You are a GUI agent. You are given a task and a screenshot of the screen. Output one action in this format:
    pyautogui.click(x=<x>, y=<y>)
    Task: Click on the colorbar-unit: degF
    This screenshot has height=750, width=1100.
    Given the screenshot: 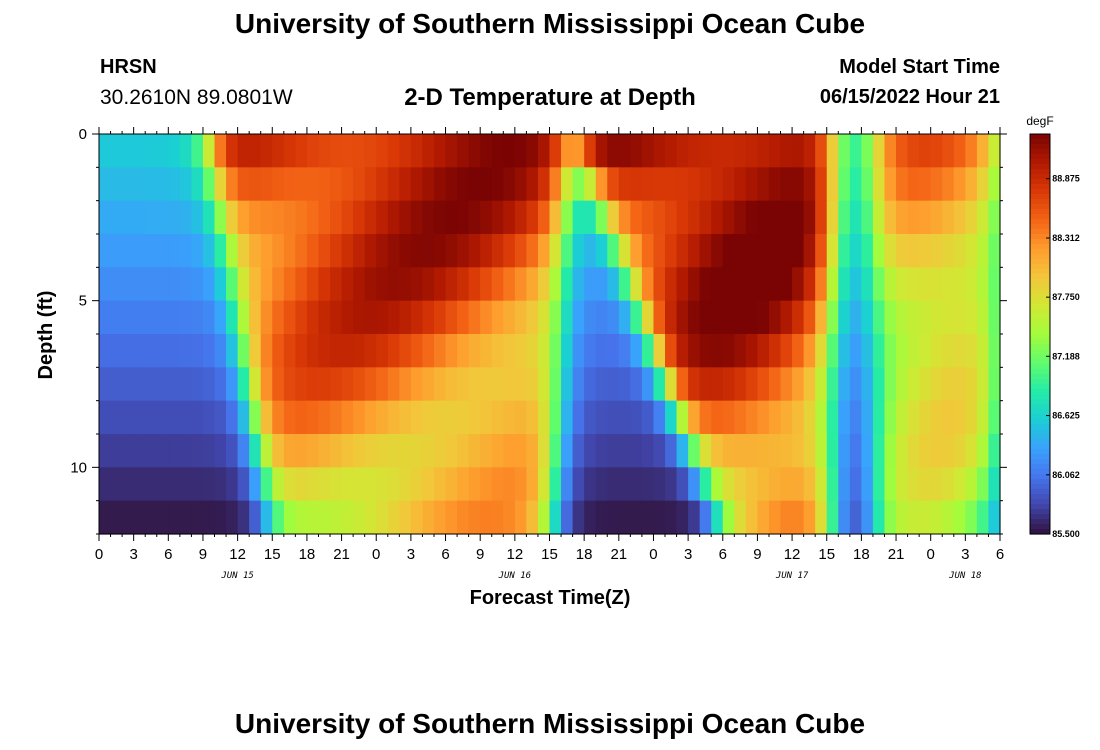 What is the action you would take?
    pyautogui.click(x=1039, y=121)
    